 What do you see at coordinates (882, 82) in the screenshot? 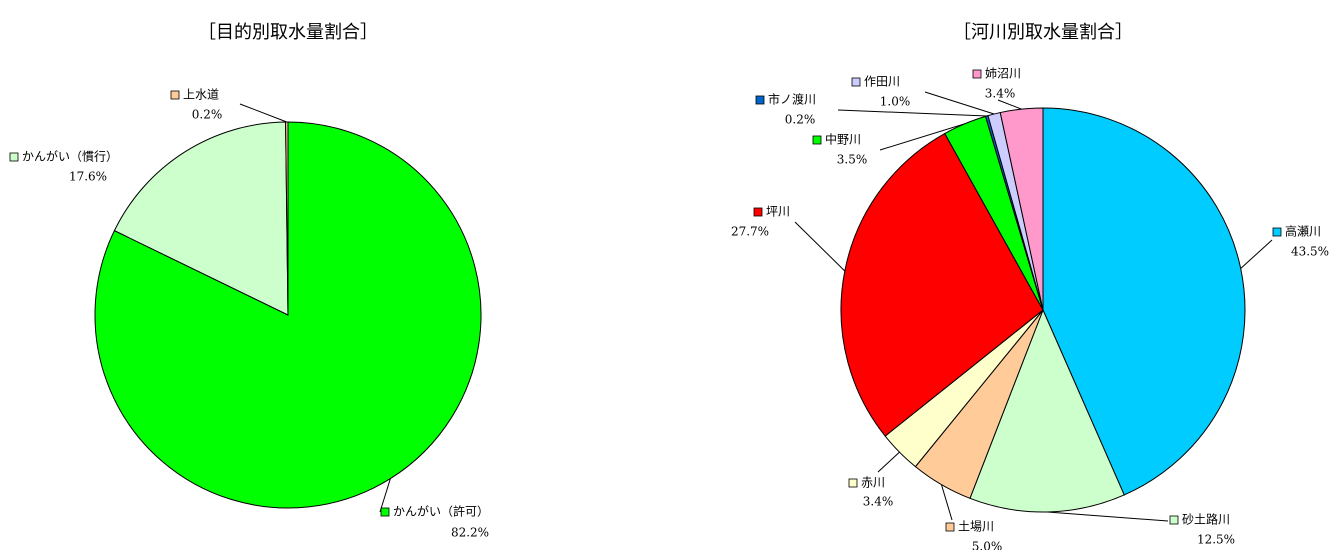
I see `slice-label: 作田川` at bounding box center [882, 82].